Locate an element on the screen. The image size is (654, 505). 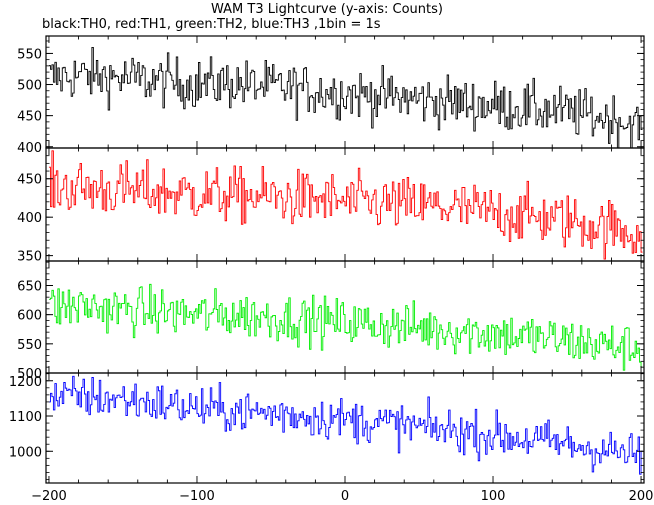
x-tick-label: 100 is located at coordinates (493, 496).